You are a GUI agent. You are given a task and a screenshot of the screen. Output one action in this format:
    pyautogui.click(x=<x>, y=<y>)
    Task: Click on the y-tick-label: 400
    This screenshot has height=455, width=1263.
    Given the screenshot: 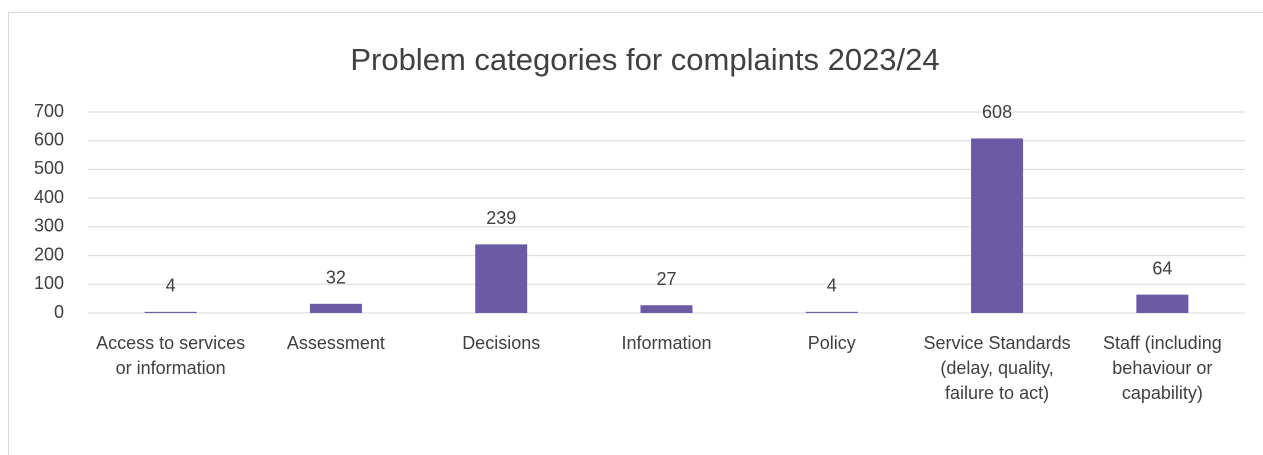 What is the action you would take?
    pyautogui.click(x=49, y=197)
    